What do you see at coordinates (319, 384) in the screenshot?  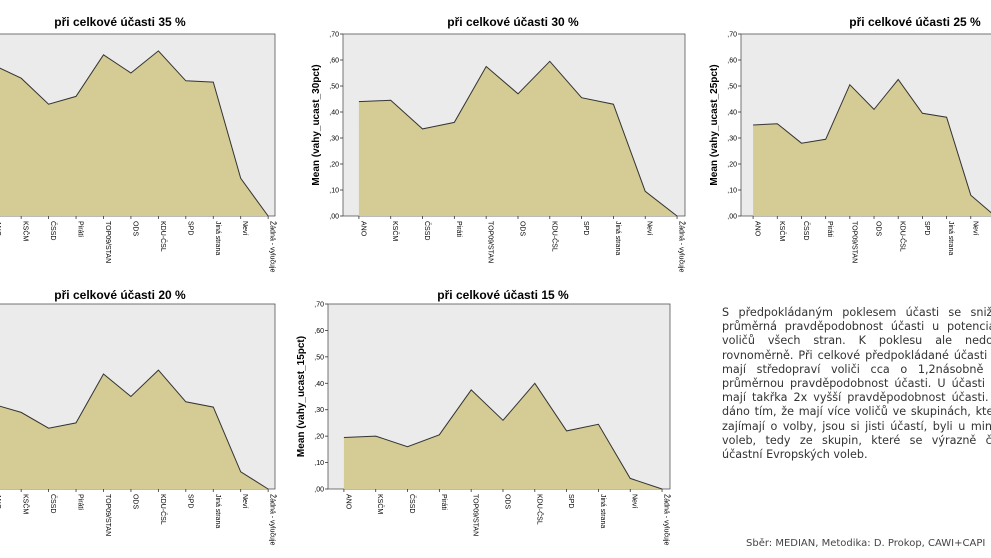 I see `y-tick-label: ,40` at bounding box center [319, 384].